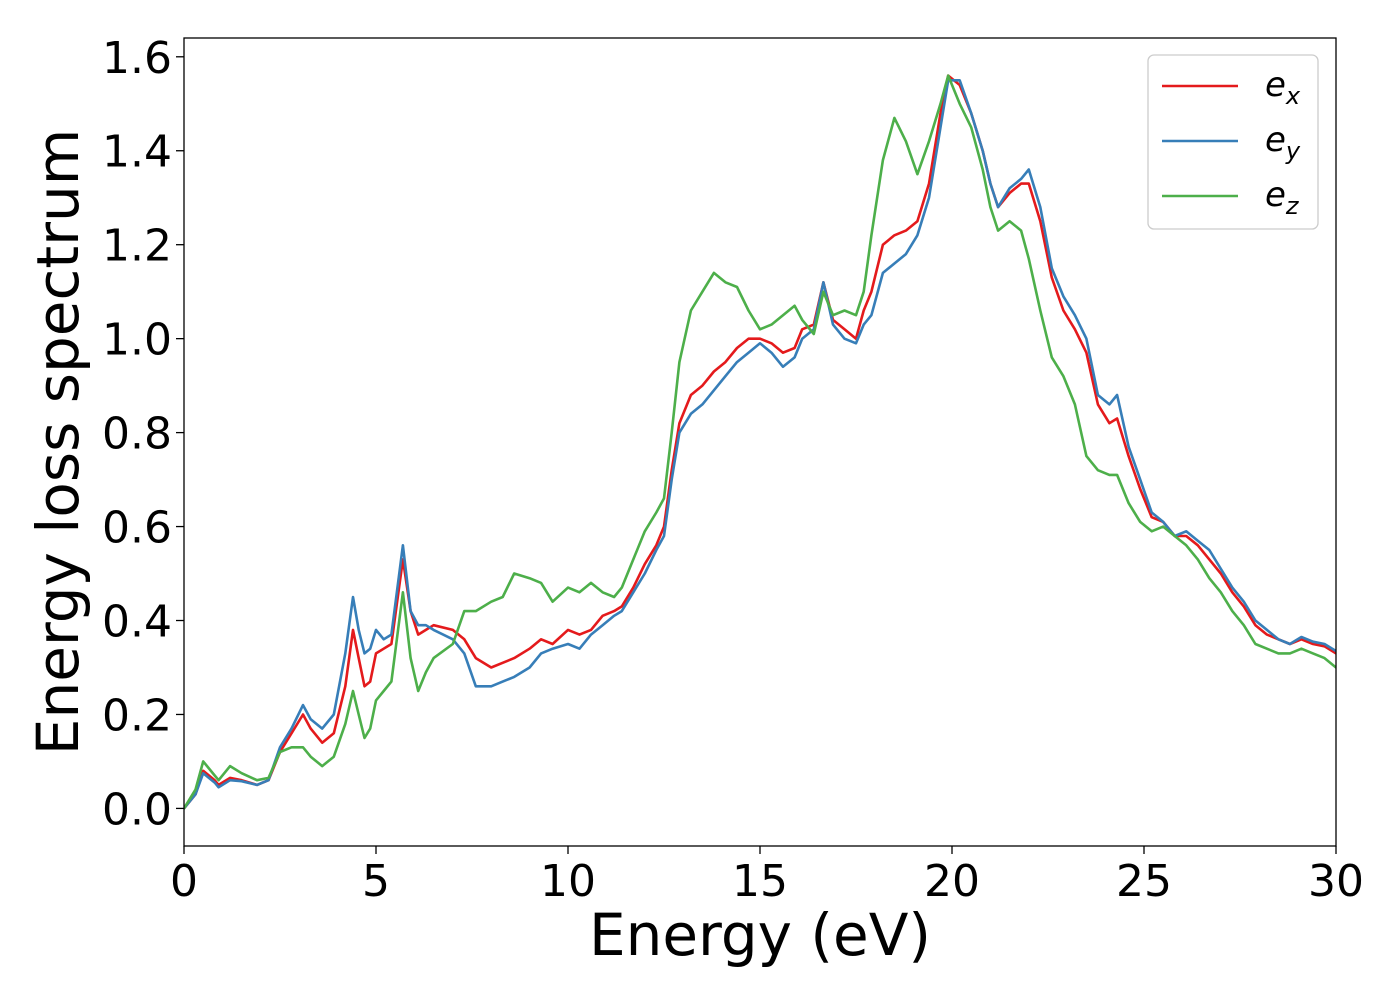 This screenshot has height=1000, width=1400. What do you see at coordinates (137, 715) in the screenshot?
I see `y-tick-label: 0.2` at bounding box center [137, 715].